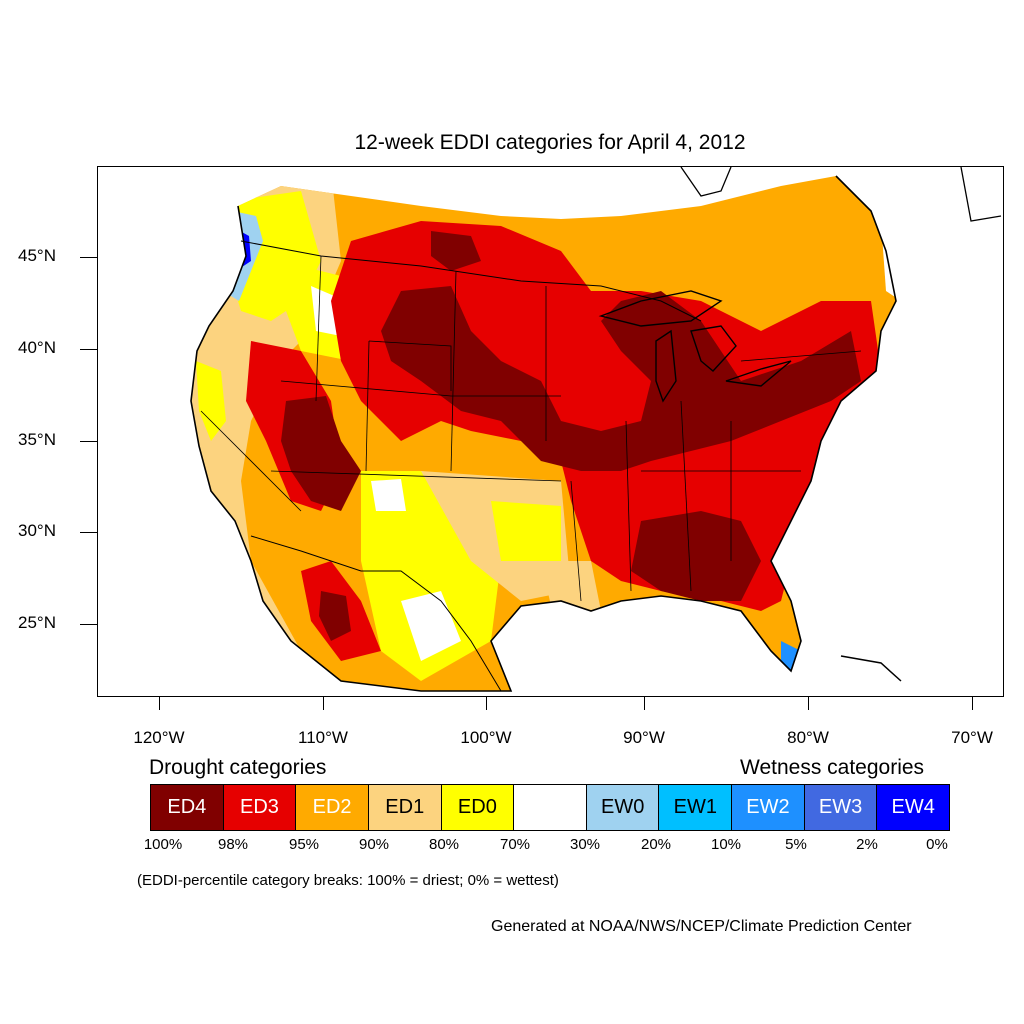 The height and width of the screenshot is (1024, 1024). I want to click on legend-box-normal, so click(550, 807).